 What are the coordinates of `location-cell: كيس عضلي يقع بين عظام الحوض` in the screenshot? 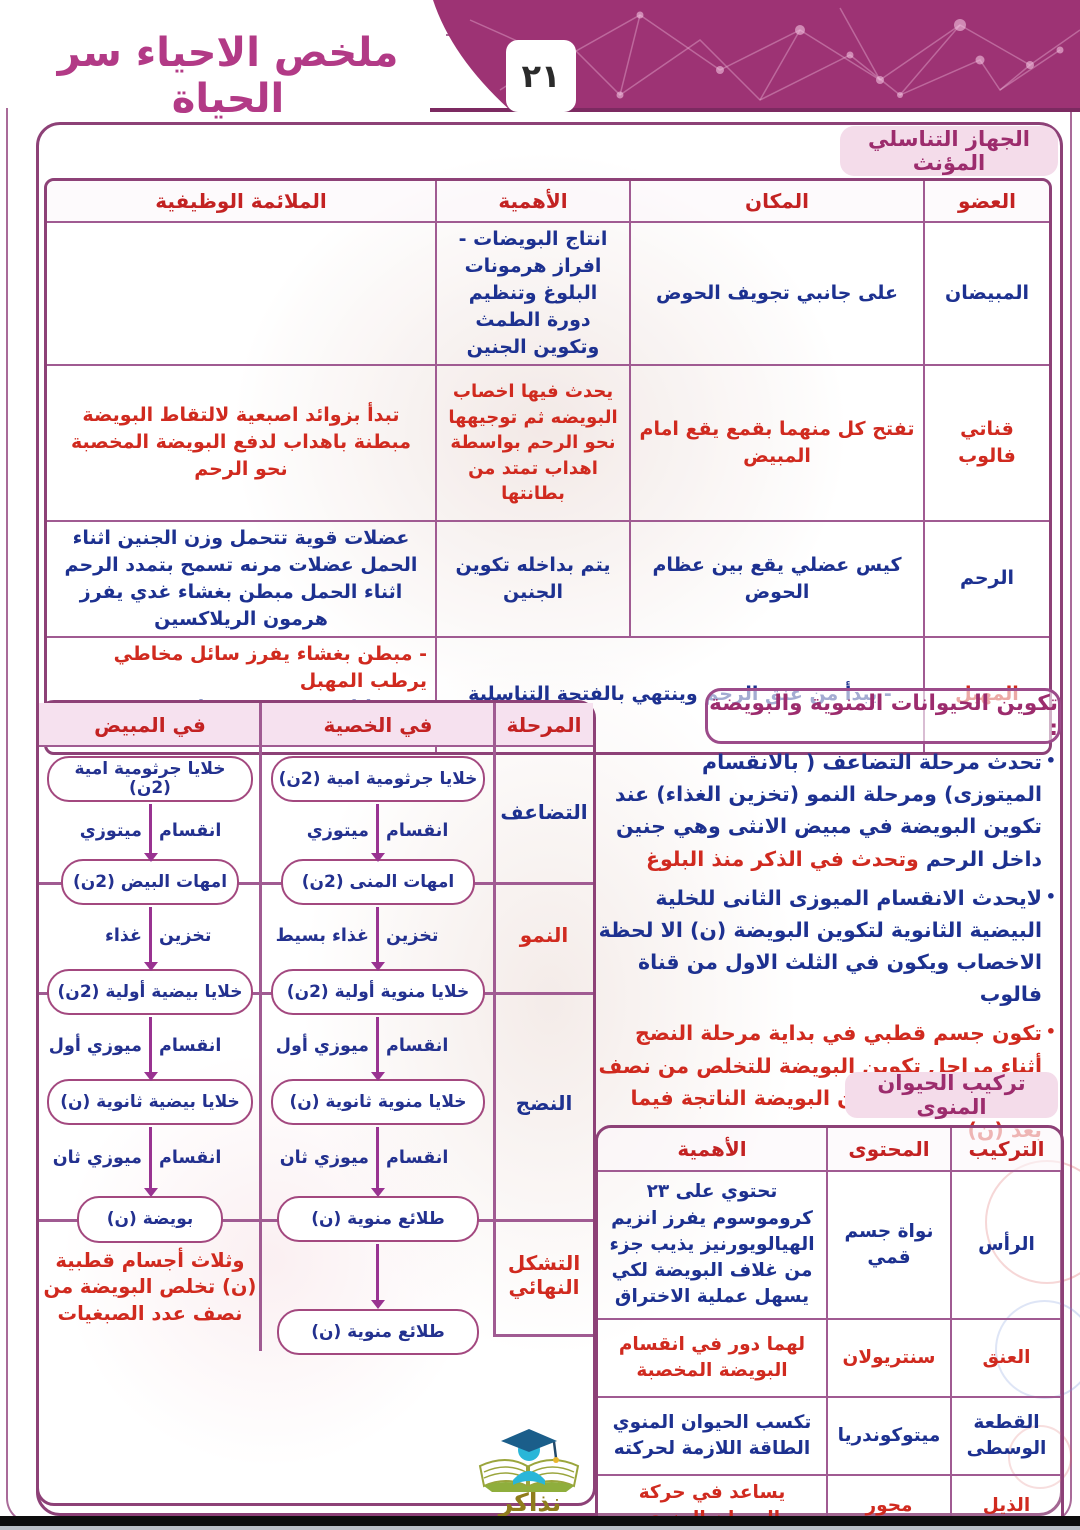 It's located at (777, 578).